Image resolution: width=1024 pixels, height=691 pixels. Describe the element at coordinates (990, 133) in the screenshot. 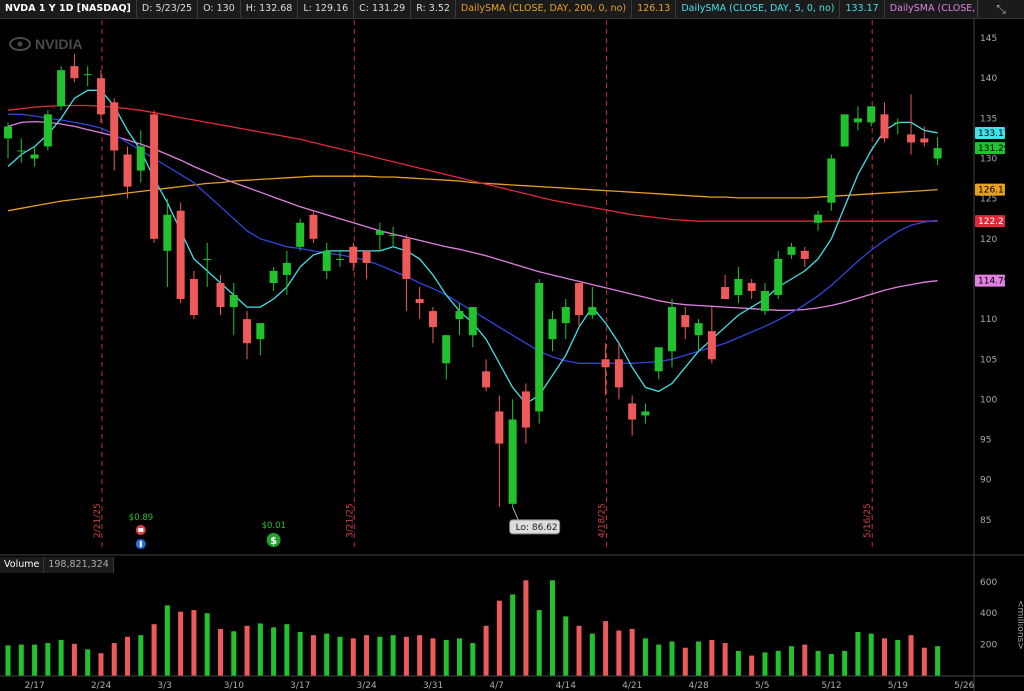

I see `price-marker-bg` at that location.